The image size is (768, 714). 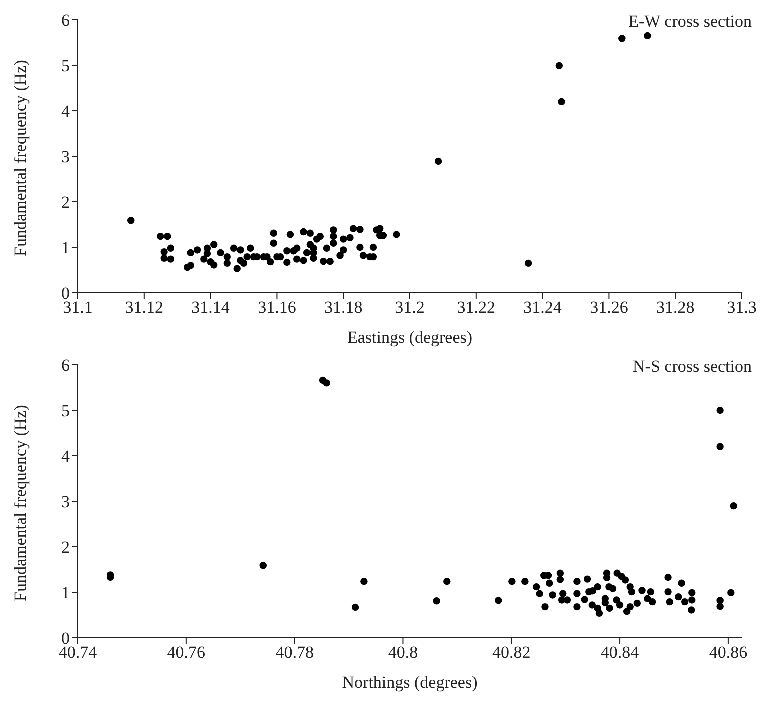 What do you see at coordinates (403, 652) in the screenshot?
I see `x-tick-label: 40.8` at bounding box center [403, 652].